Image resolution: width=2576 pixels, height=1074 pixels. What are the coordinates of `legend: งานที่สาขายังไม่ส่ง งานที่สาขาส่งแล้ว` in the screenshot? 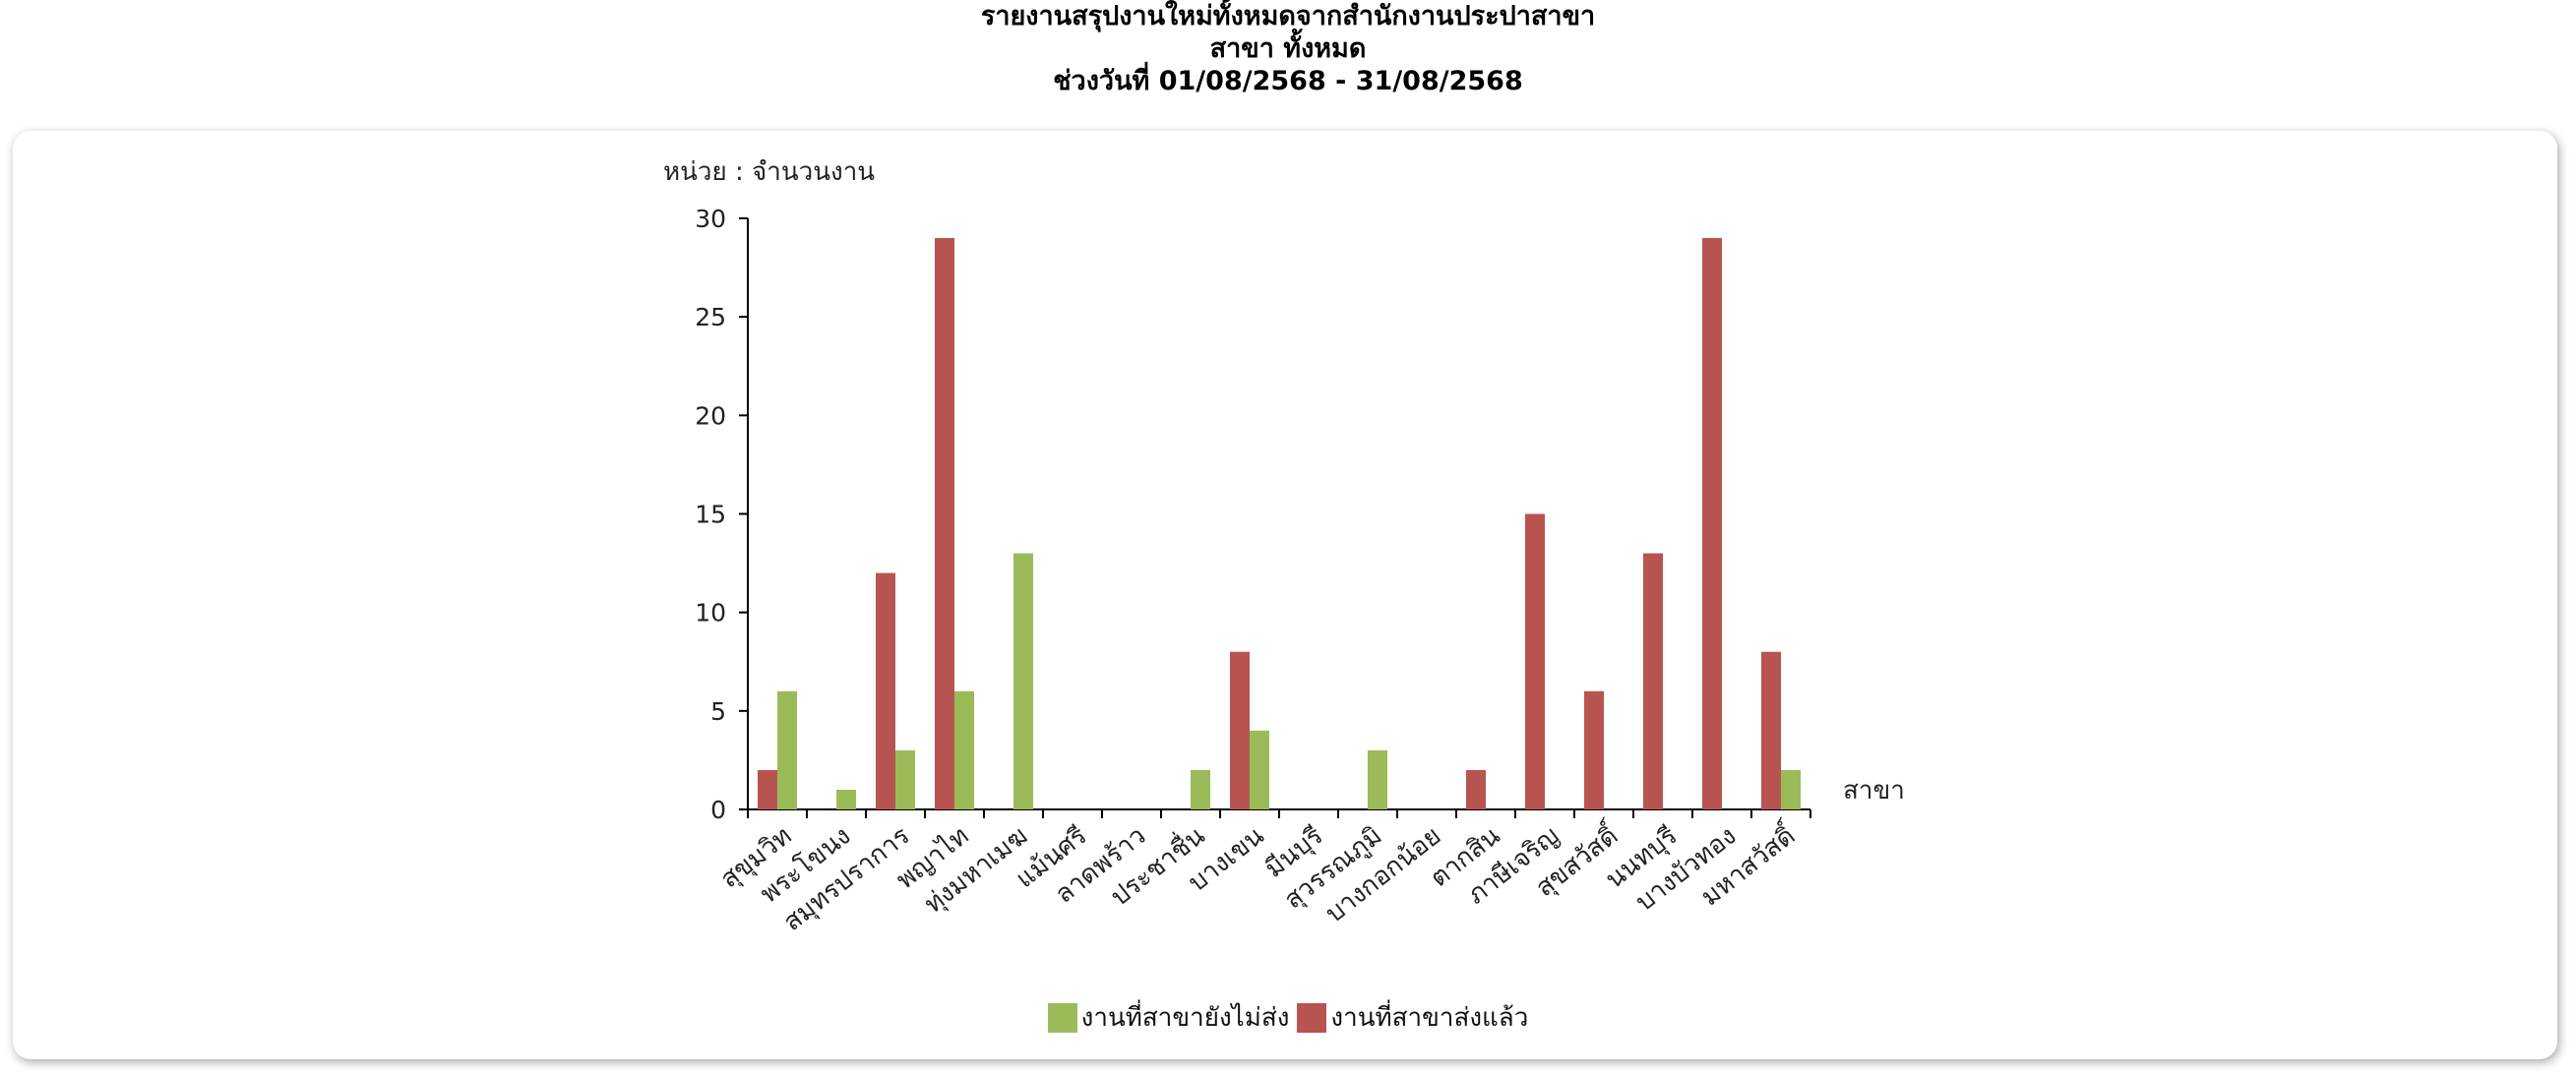 It's located at (1288, 1017).